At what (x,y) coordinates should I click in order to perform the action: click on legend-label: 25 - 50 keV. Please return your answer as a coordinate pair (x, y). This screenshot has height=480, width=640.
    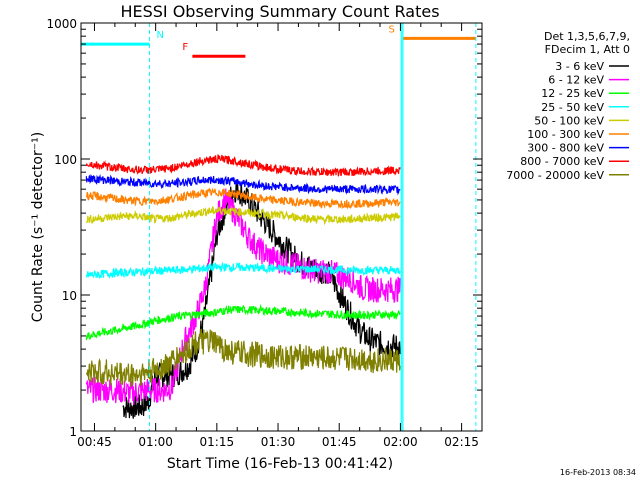
    Looking at the image, I should click on (572, 107).